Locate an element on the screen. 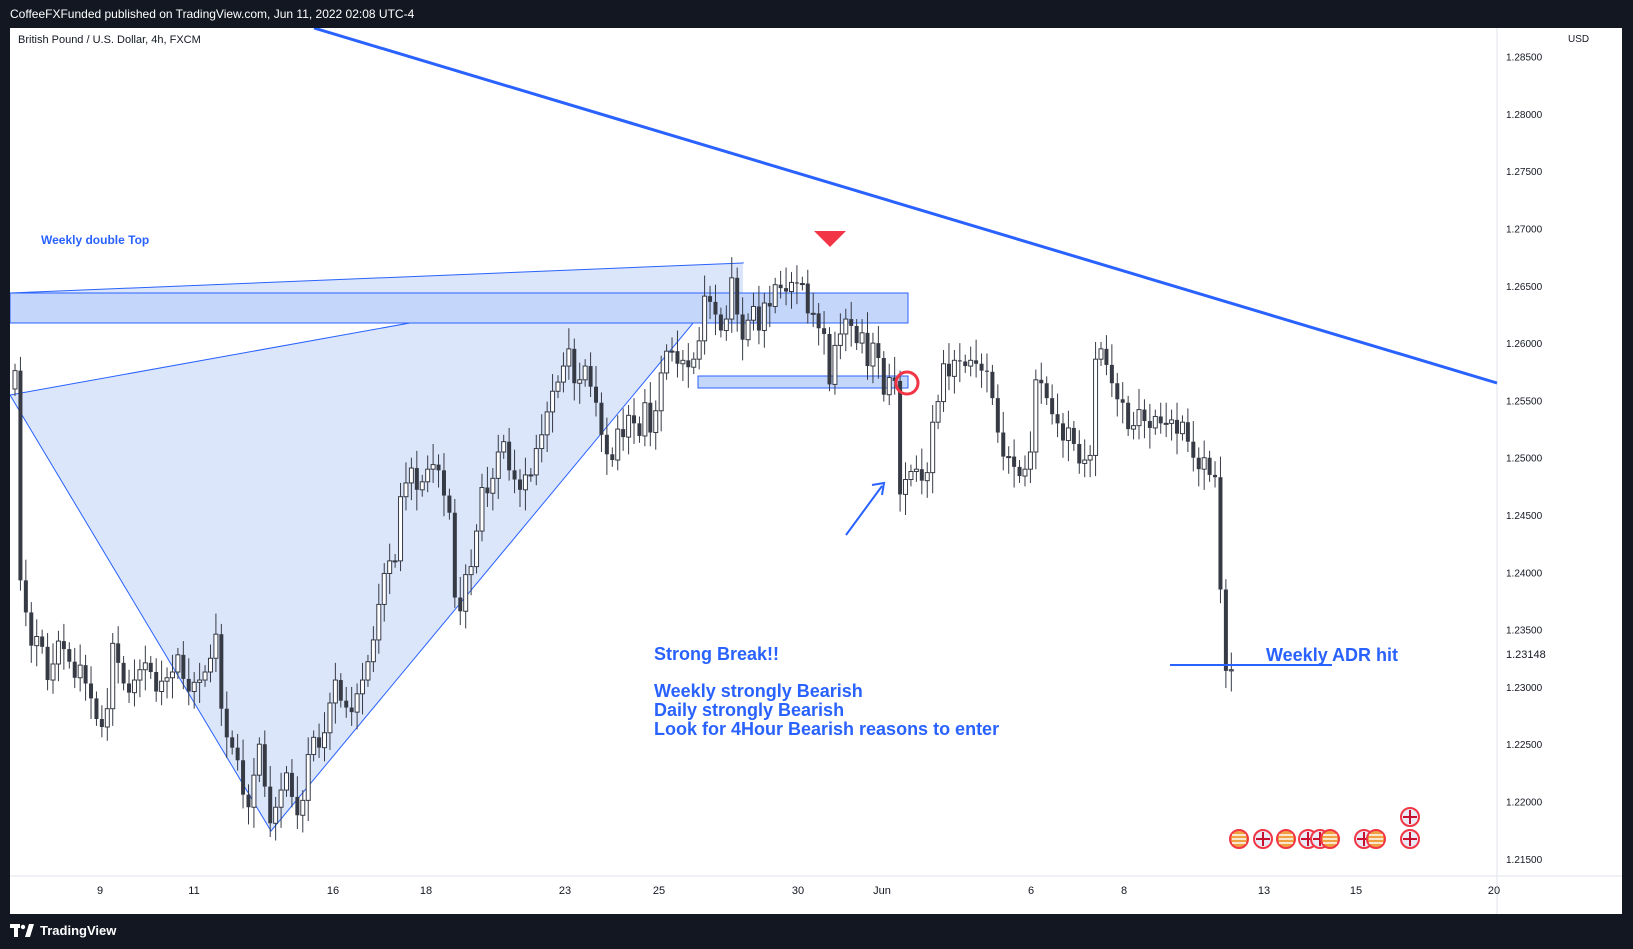 This screenshot has height=949, width=1633. sell-arrow-marker is located at coordinates (830, 239).